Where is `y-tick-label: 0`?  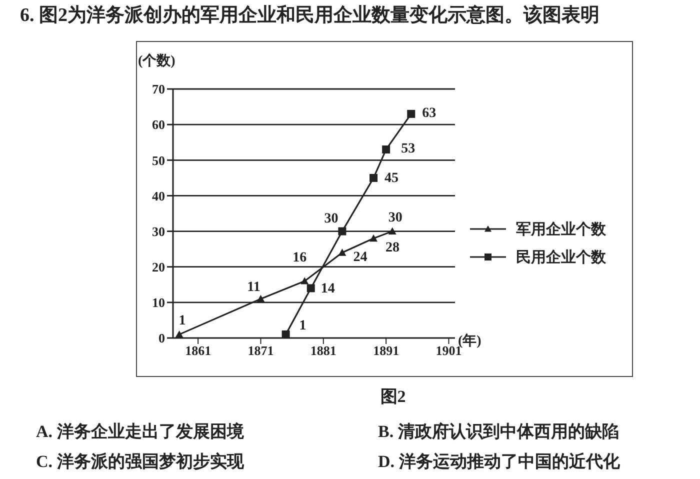
y-tick-label: 0 is located at coordinates (161, 338).